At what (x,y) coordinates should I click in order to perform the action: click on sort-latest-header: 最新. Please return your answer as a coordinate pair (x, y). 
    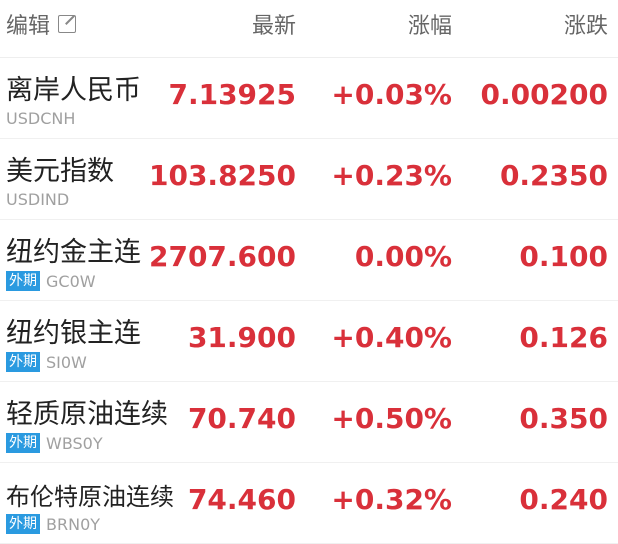
    Looking at the image, I should click on (273, 26).